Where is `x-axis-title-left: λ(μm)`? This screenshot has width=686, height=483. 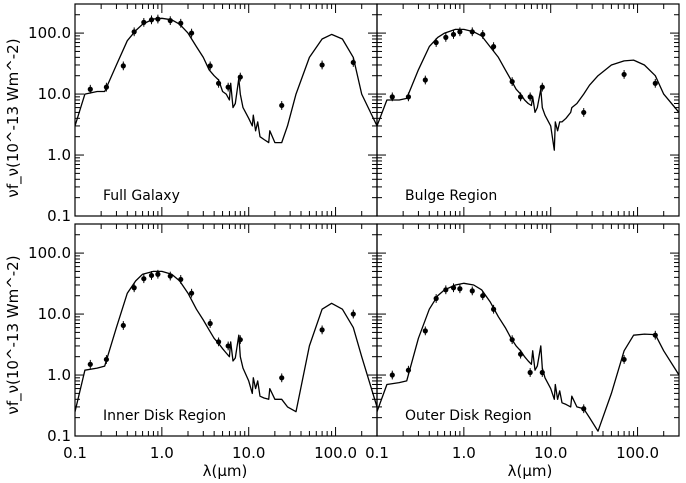
x-axis-title-left: λ(μm) is located at coordinates (225, 471).